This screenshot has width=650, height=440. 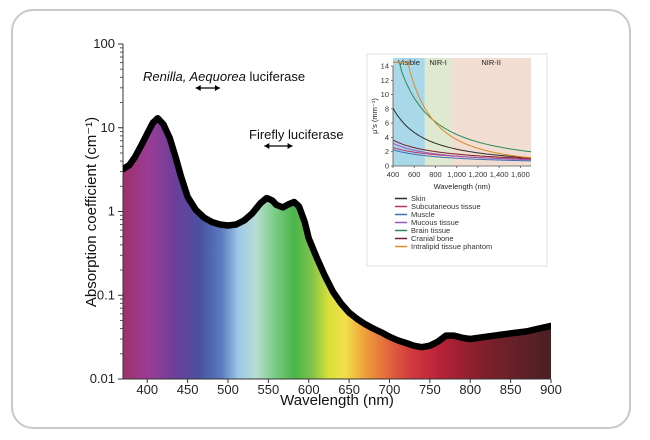 What do you see at coordinates (491, 62) in the screenshot?
I see `inset-region-label: NIR-II` at bounding box center [491, 62].